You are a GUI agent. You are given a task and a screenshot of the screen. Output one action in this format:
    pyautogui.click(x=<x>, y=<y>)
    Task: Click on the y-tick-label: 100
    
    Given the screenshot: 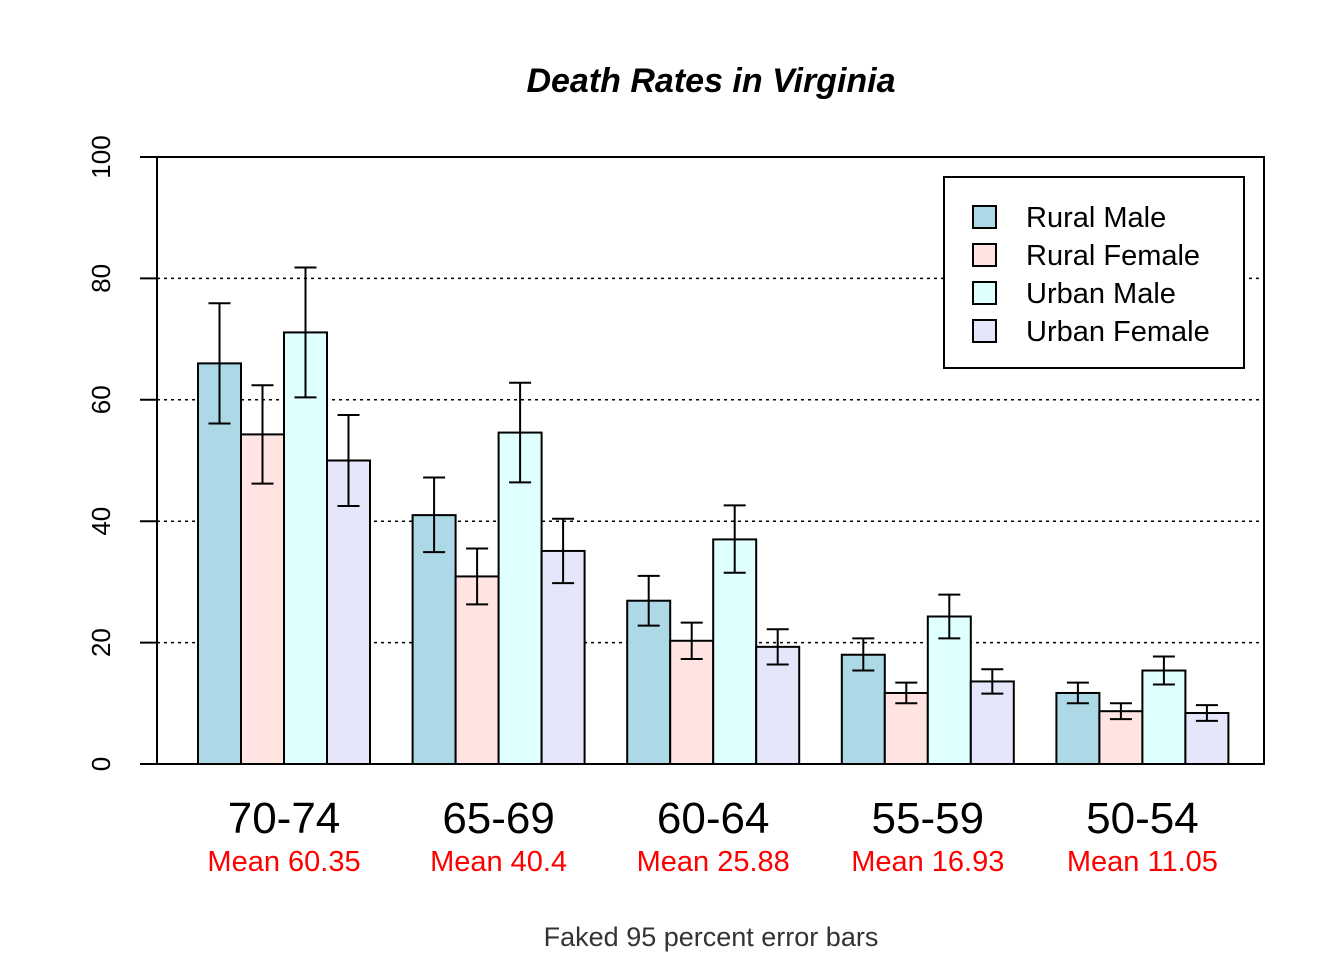 What is the action you would take?
    pyautogui.click(x=101, y=156)
    